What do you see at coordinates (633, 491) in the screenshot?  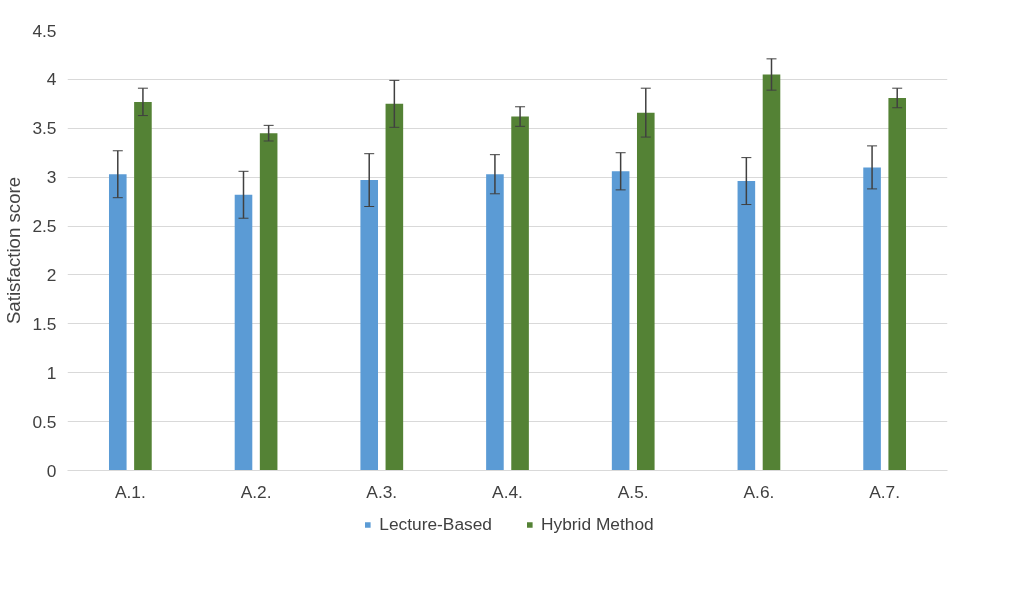 I see `x-tick-label: A.5.` at bounding box center [633, 491].